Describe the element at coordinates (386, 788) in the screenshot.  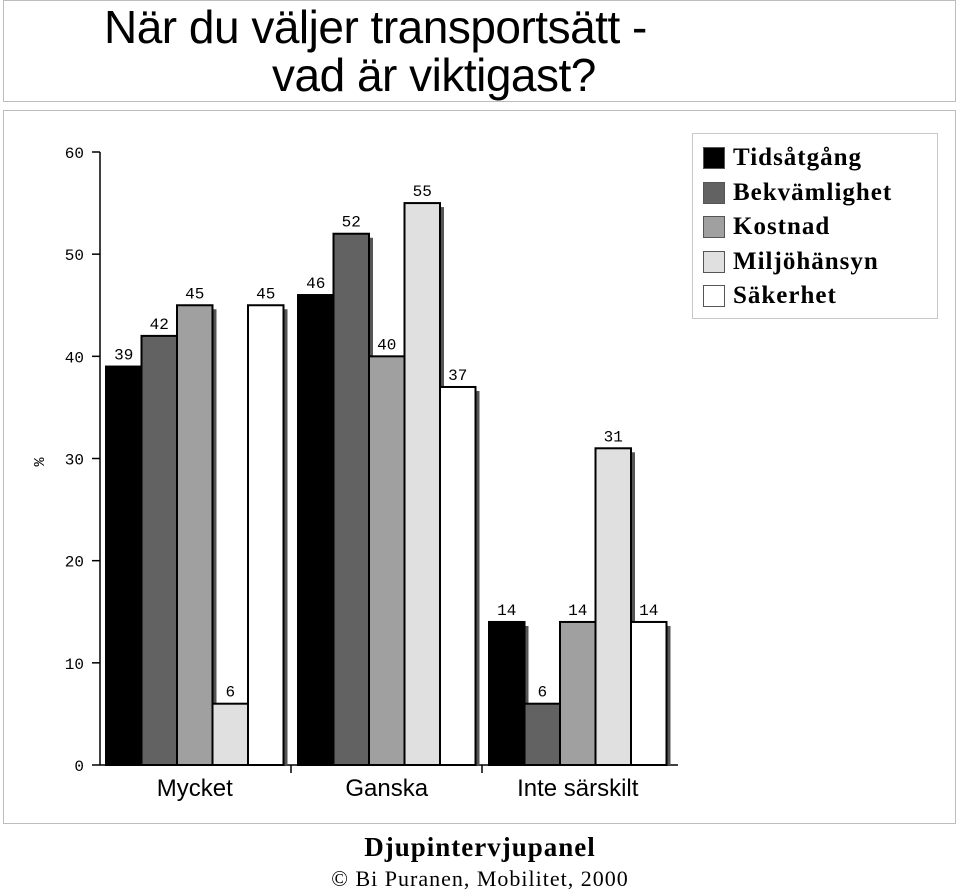
I see `category-label: Ganska` at that location.